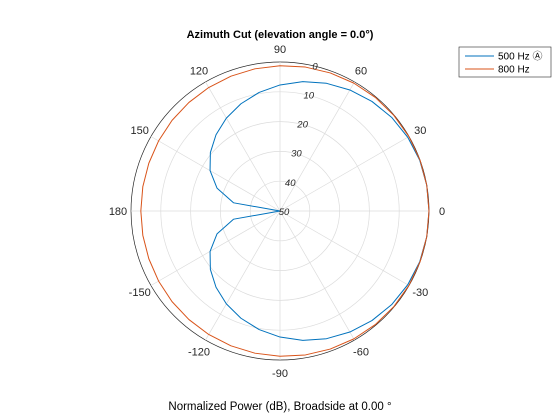 The height and width of the screenshot is (420, 560). Describe the element at coordinates (290, 183) in the screenshot. I see `radial-tick-label: 40` at that location.